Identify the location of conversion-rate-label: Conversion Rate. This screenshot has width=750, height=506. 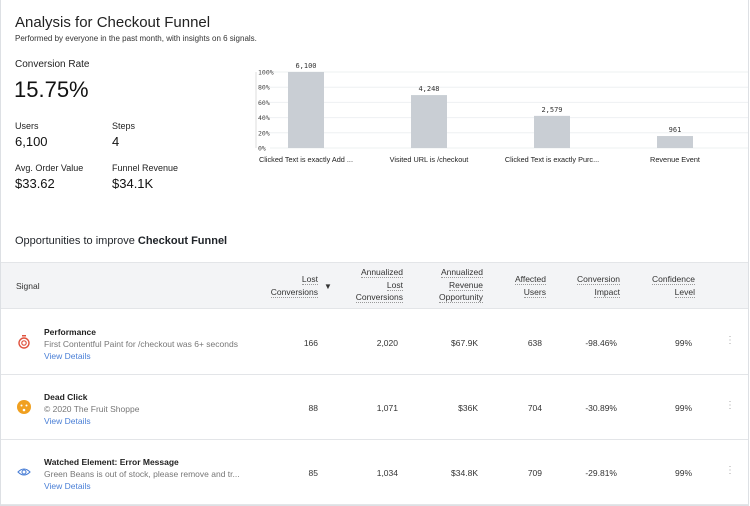
(52, 64).